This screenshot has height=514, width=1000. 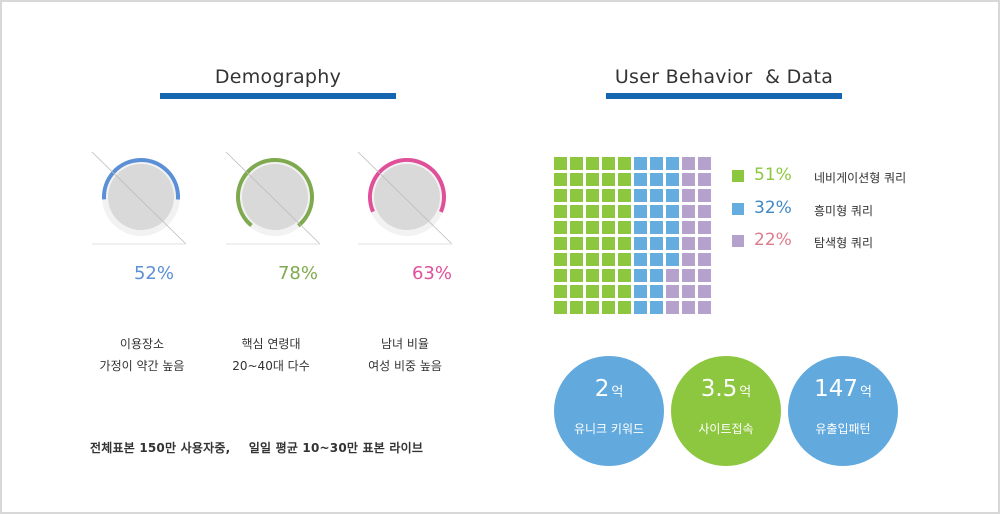 What do you see at coordinates (738, 209) in the screenshot?
I see `legend-swatch-blue` at bounding box center [738, 209].